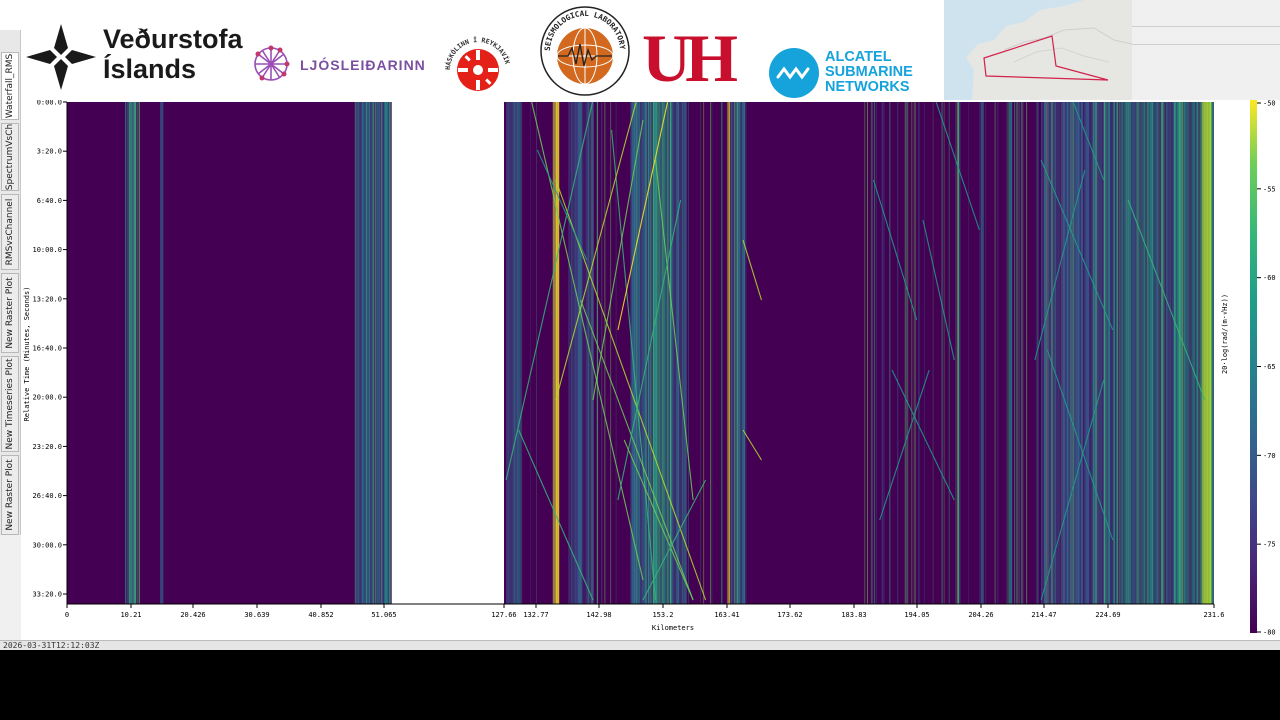 Image resolution: width=1280 pixels, height=720 pixels. I want to click on tab-new-timeseries-plot: New Timeseries Plot, so click(10, 404).